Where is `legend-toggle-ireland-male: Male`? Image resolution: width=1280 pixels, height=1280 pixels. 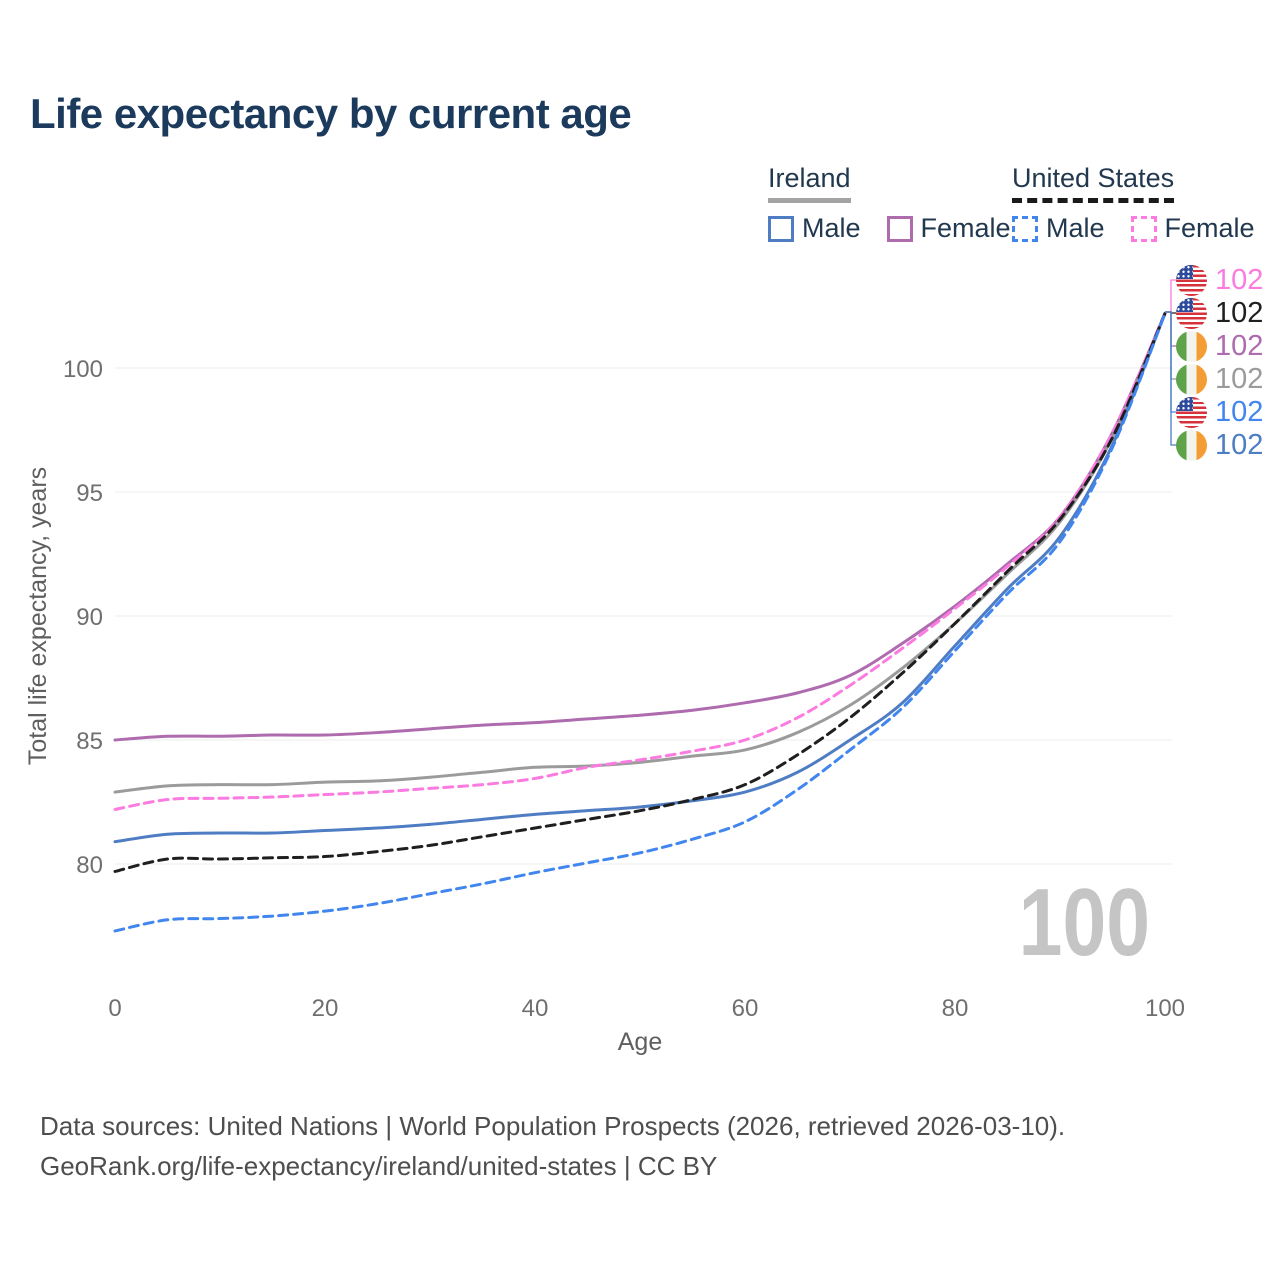
legend-toggle-ireland-male: Male is located at coordinates (814, 228).